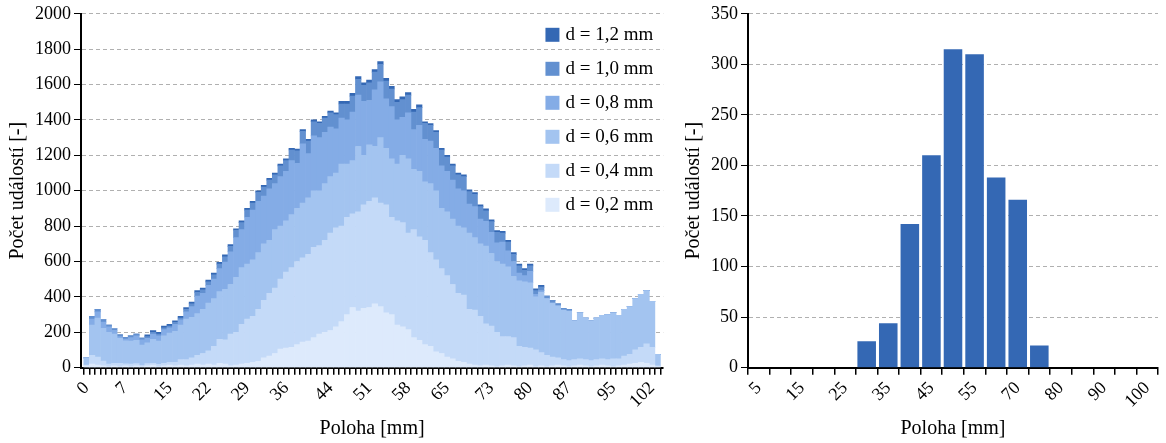 The width and height of the screenshot is (1166, 443). Describe the element at coordinates (609, 169) in the screenshot. I see `legend-label: d = 0,4 mm` at that location.